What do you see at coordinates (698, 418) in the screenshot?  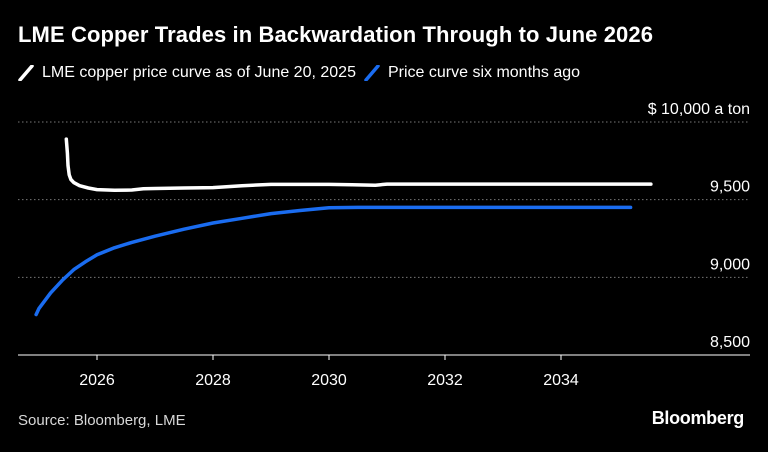 I see `bloomberg-logo: Bloomberg` at bounding box center [698, 418].